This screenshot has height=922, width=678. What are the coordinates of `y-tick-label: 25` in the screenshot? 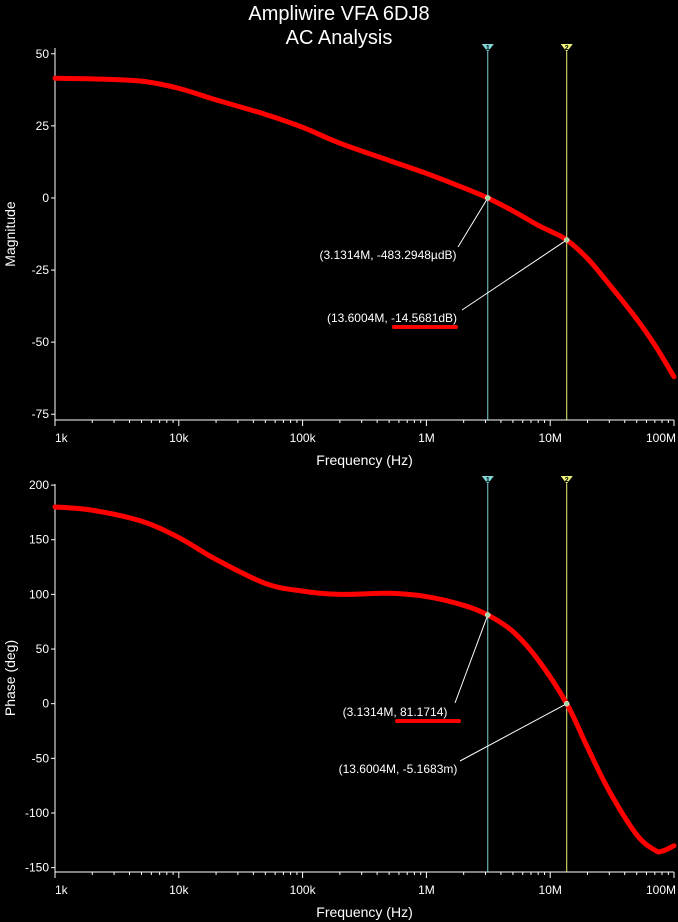 It's located at (43, 126).